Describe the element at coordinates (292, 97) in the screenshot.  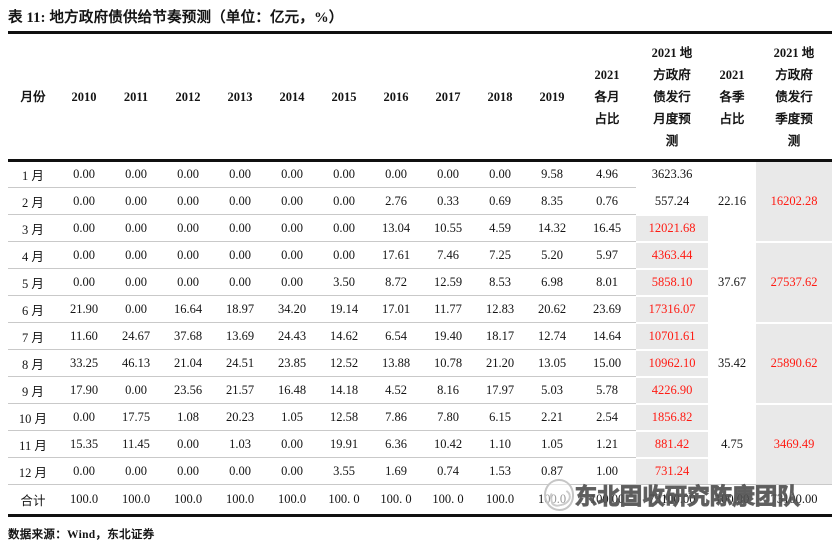
I see `col-header-2014: 2014` at that location.